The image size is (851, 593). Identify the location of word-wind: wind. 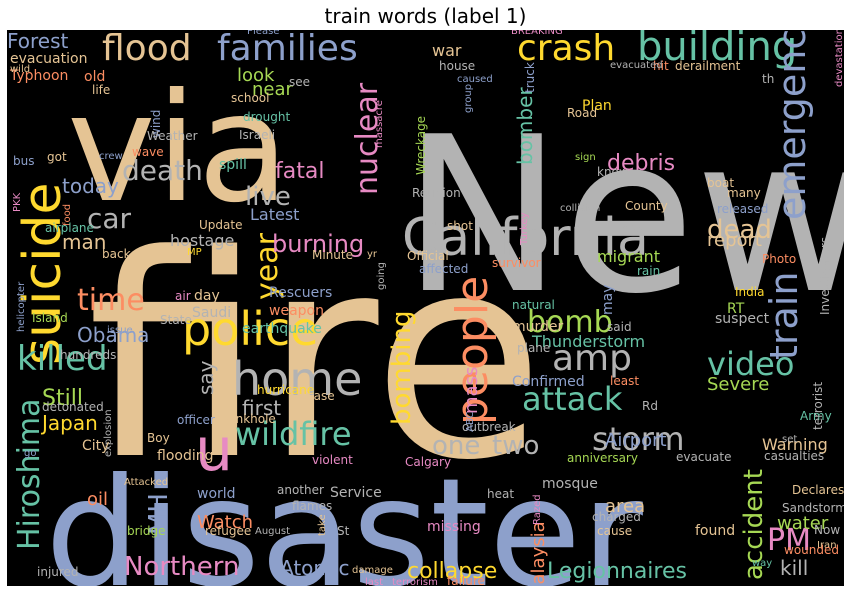
(156, 124).